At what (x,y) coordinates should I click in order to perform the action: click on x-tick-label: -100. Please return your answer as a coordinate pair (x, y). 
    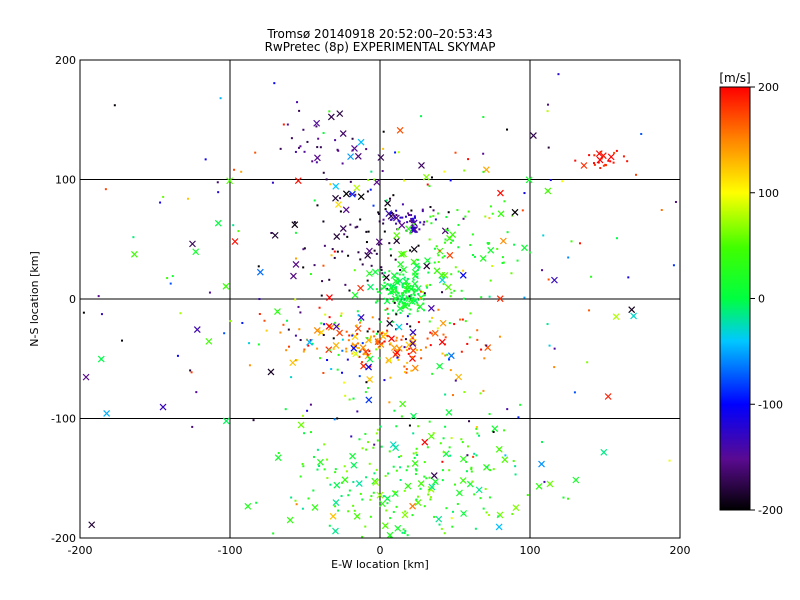
    Looking at the image, I should click on (230, 550).